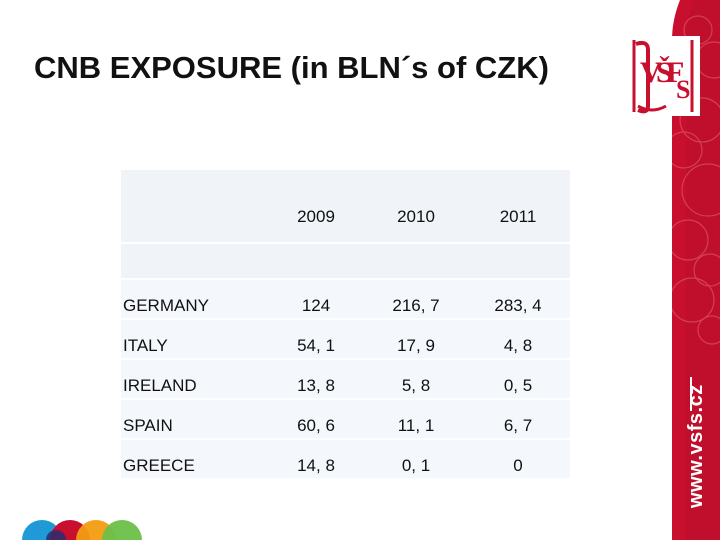 This screenshot has height=540, width=720. I want to click on table-row: SPAIN 60, 6 11, 1 6, 7, so click(345, 419).